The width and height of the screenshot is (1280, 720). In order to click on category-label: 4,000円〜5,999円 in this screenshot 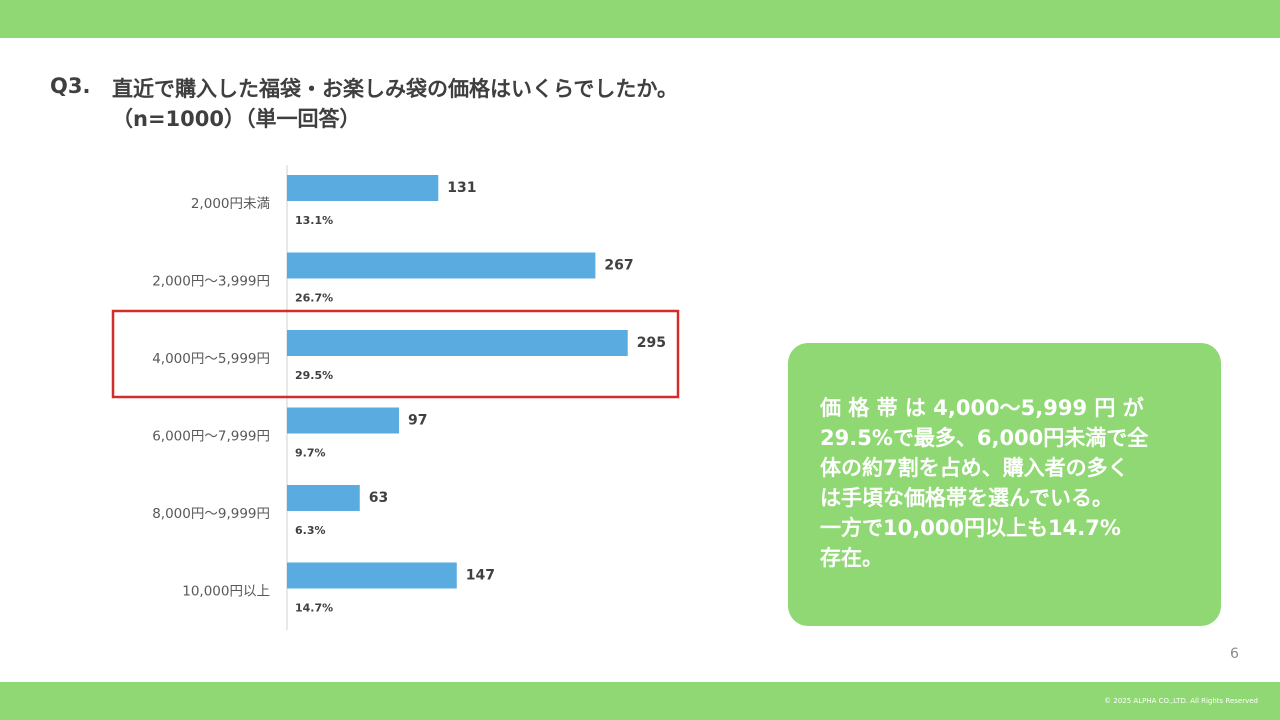, I will do `click(211, 359)`.